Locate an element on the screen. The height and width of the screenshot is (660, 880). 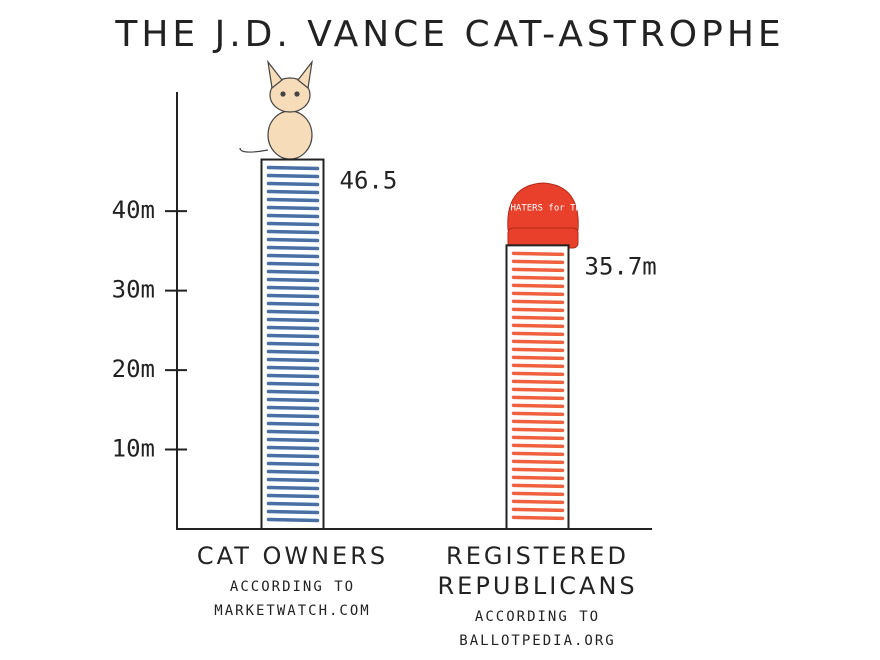
hat-drawing: CAT HATERS for TRUMP is located at coordinates (543, 215).